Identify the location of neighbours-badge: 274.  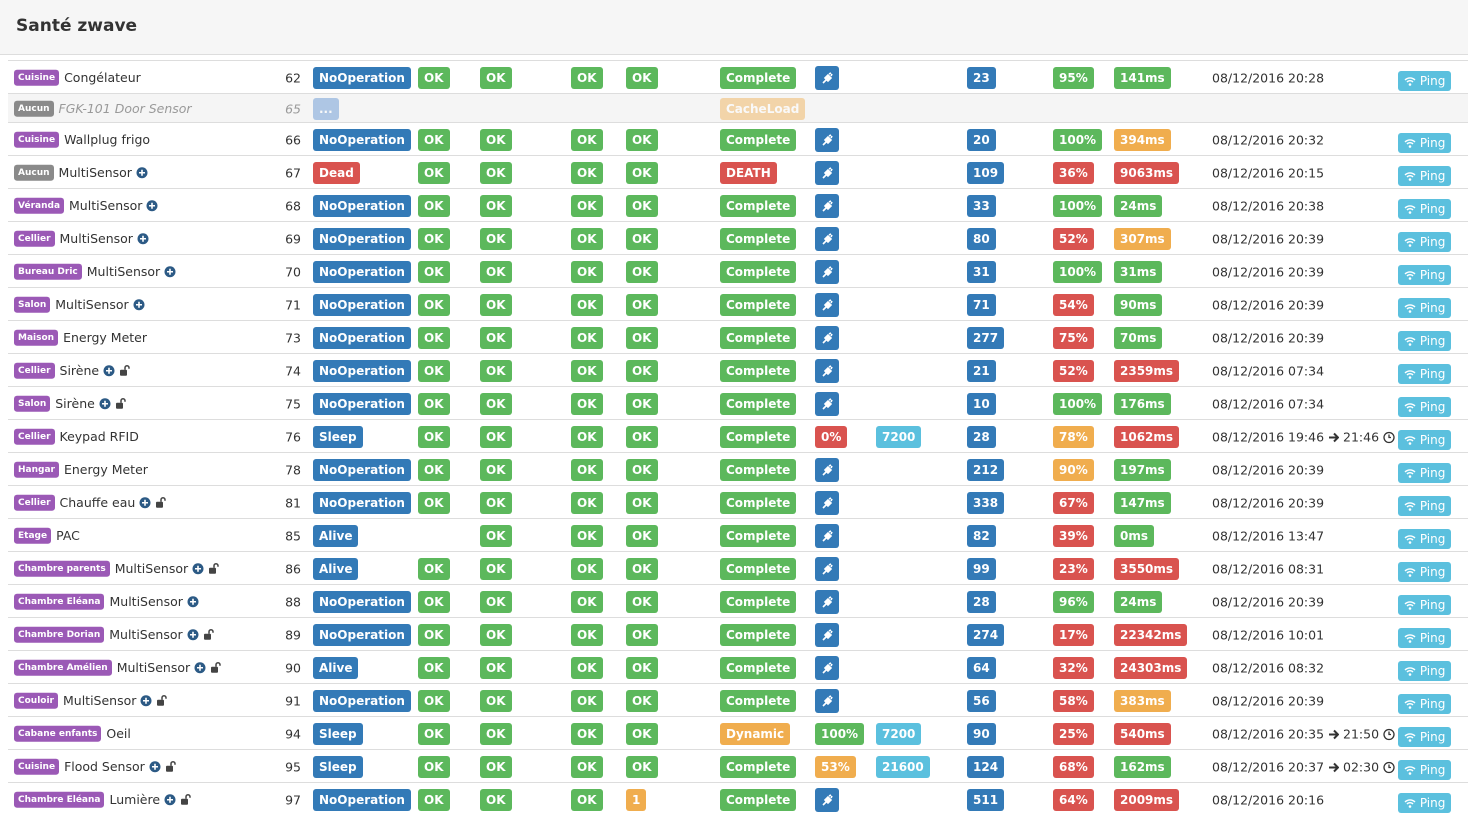
(986, 634).